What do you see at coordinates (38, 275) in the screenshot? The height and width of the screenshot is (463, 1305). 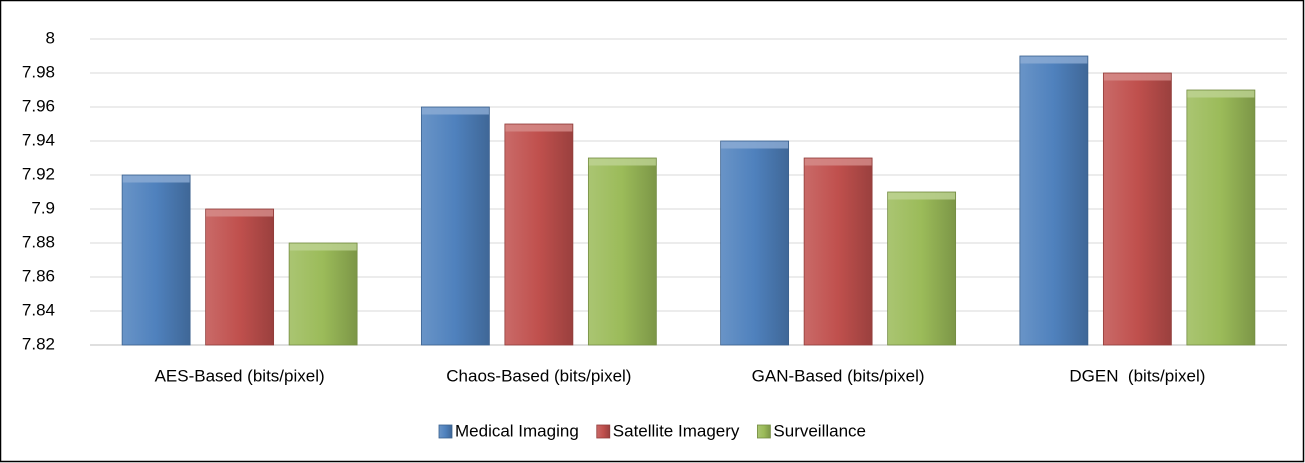 I see `y-tick-label: 7.86` at bounding box center [38, 275].